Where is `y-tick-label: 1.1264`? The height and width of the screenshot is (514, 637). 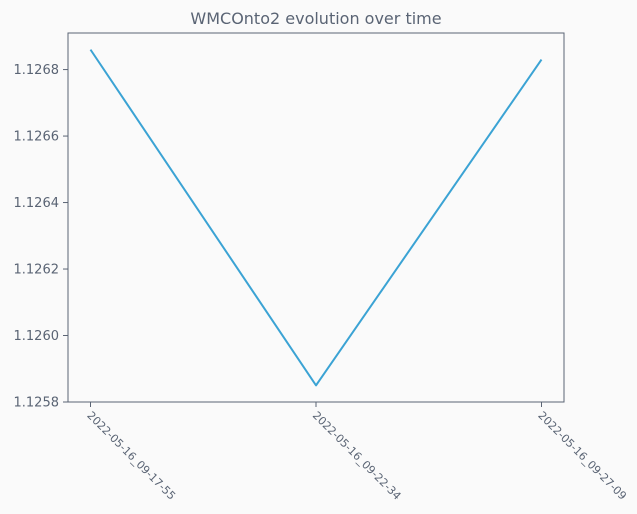 y-tick-label: 1.1264 is located at coordinates (37, 203).